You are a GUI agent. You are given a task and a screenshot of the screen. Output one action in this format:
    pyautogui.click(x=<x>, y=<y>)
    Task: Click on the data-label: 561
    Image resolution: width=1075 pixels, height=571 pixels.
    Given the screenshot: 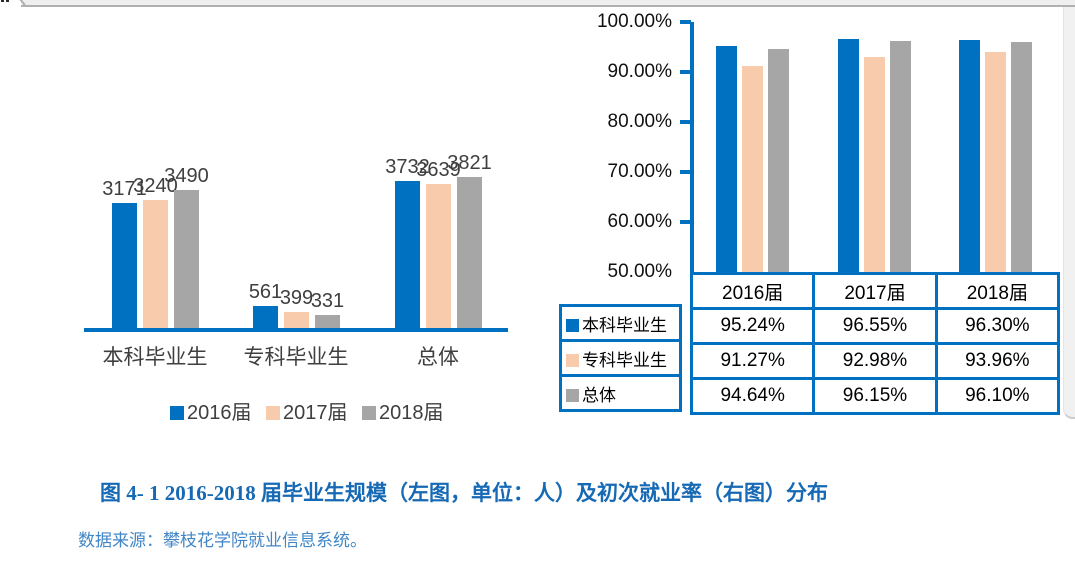 What is the action you would take?
    pyautogui.click(x=265, y=292)
    